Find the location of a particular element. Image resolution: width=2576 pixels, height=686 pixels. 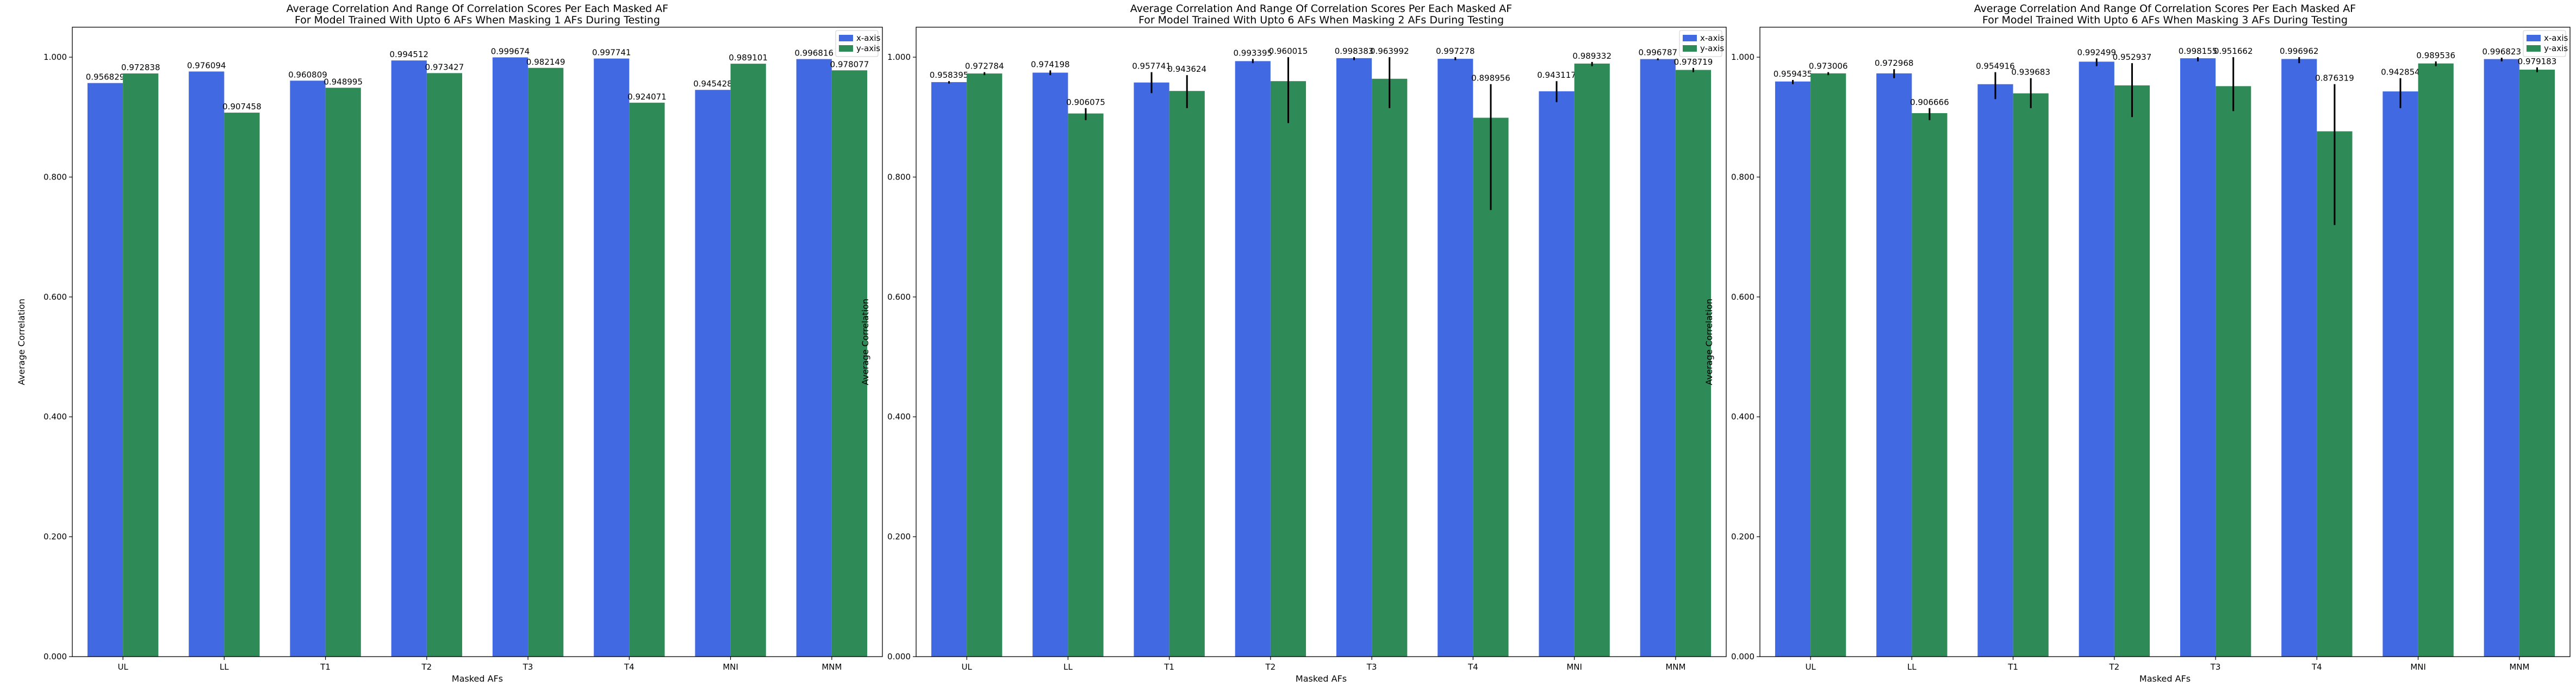

legend-entry: y-axis is located at coordinates (2556, 48).